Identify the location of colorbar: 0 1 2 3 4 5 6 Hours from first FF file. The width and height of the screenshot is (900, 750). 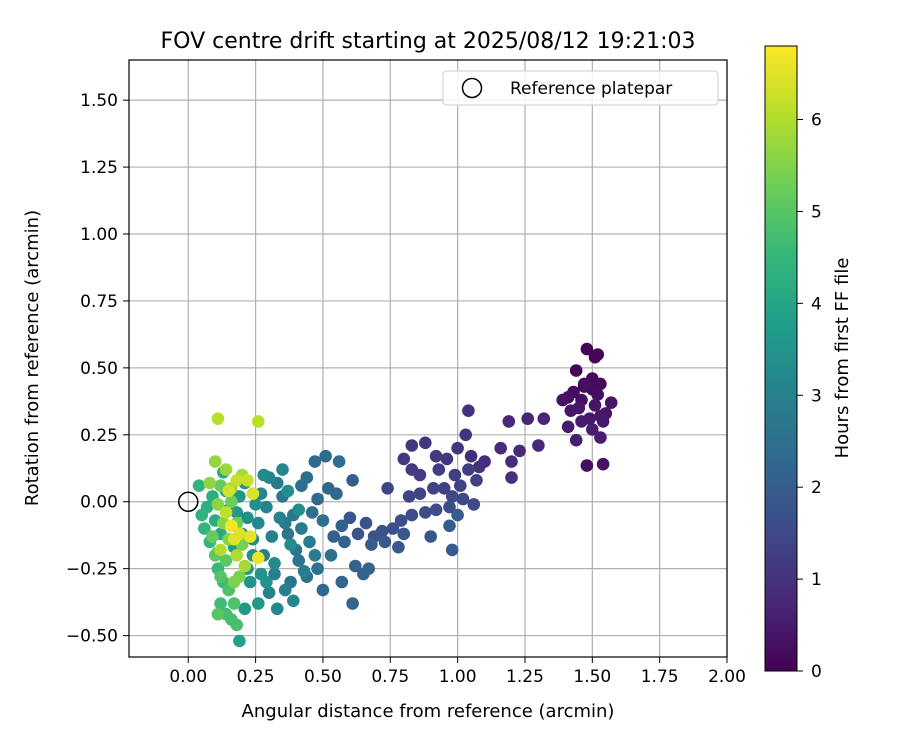
(808, 363).